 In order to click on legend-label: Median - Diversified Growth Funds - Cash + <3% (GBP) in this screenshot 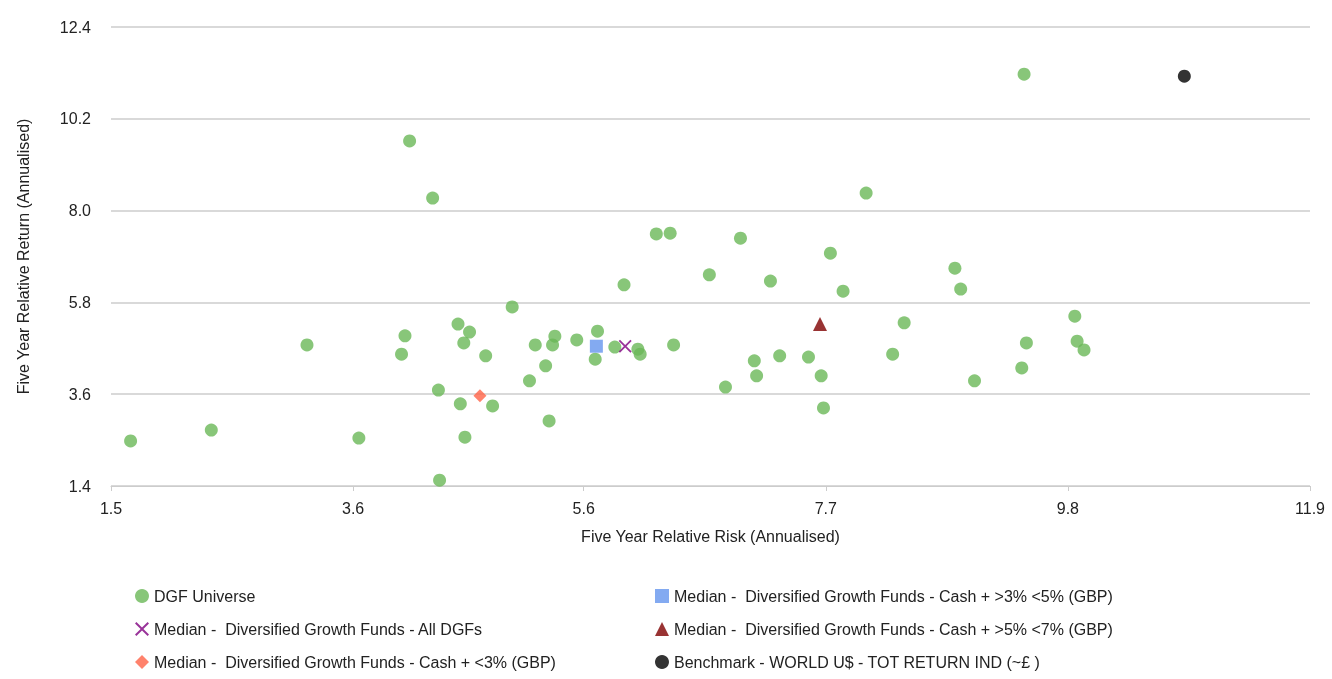, I will do `click(355, 662)`.